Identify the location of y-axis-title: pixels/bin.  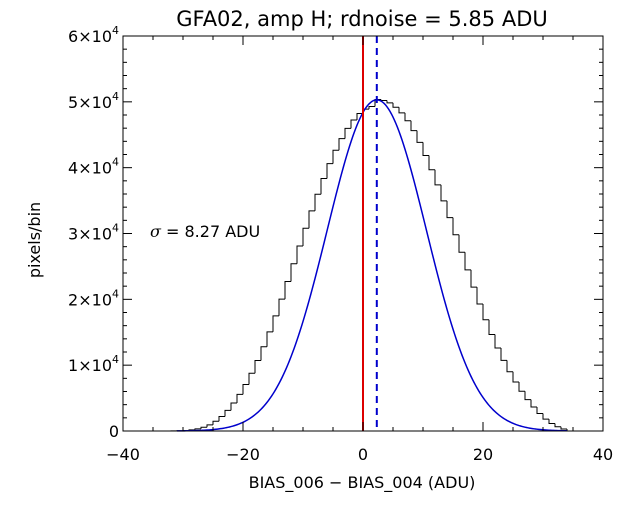
(34, 240).